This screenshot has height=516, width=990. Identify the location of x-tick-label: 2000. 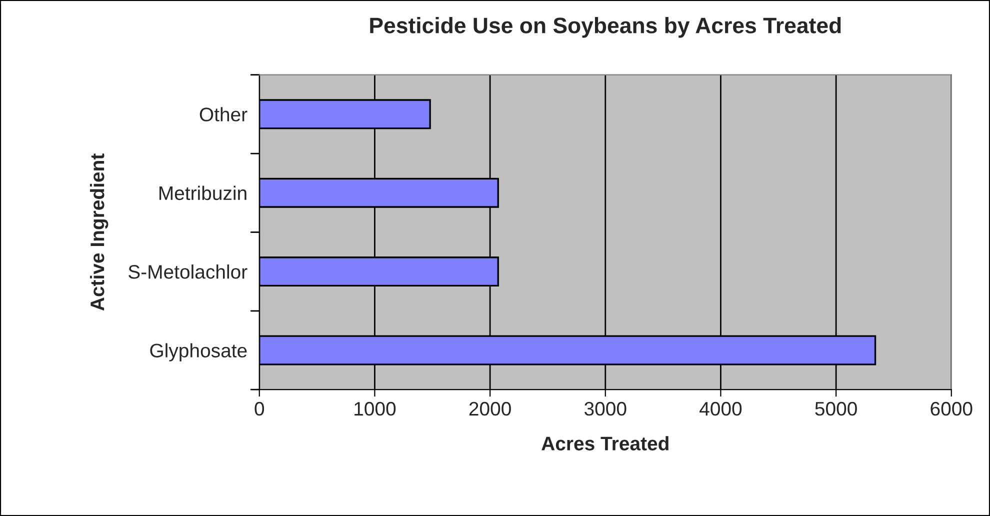
(490, 409).